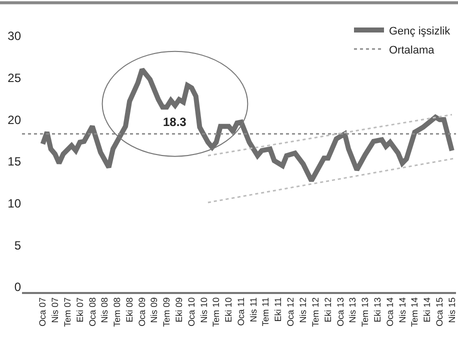 The image size is (458, 338). Describe the element at coordinates (315, 312) in the screenshot. I see `x-tick-label: Tem 12` at that location.